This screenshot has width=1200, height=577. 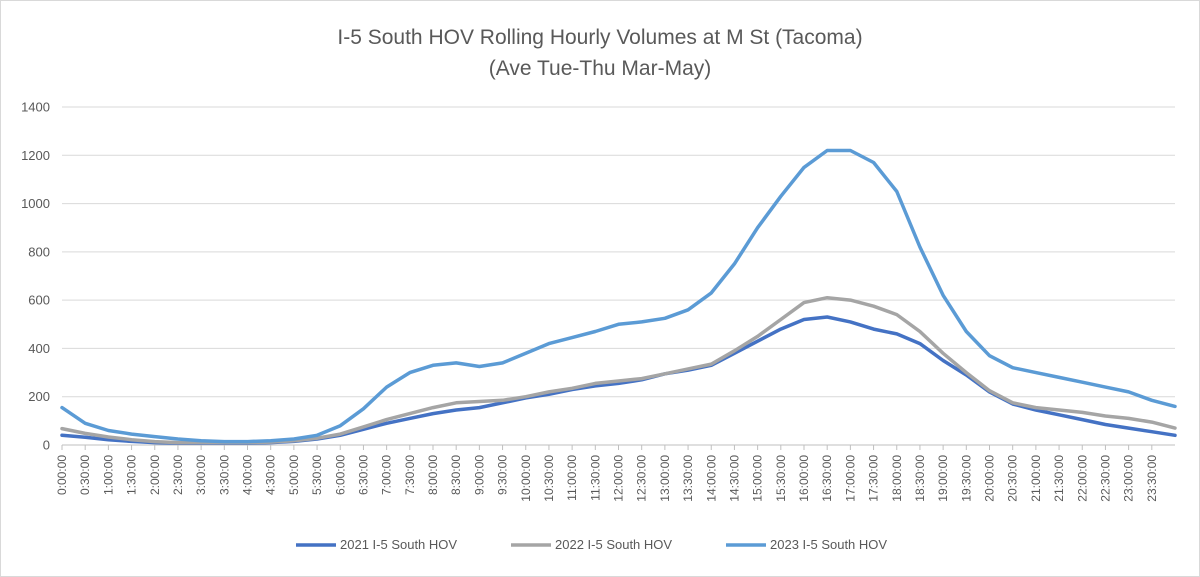 What do you see at coordinates (688, 478) in the screenshot?
I see `x-tick-label: 13:30:00` at bounding box center [688, 478].